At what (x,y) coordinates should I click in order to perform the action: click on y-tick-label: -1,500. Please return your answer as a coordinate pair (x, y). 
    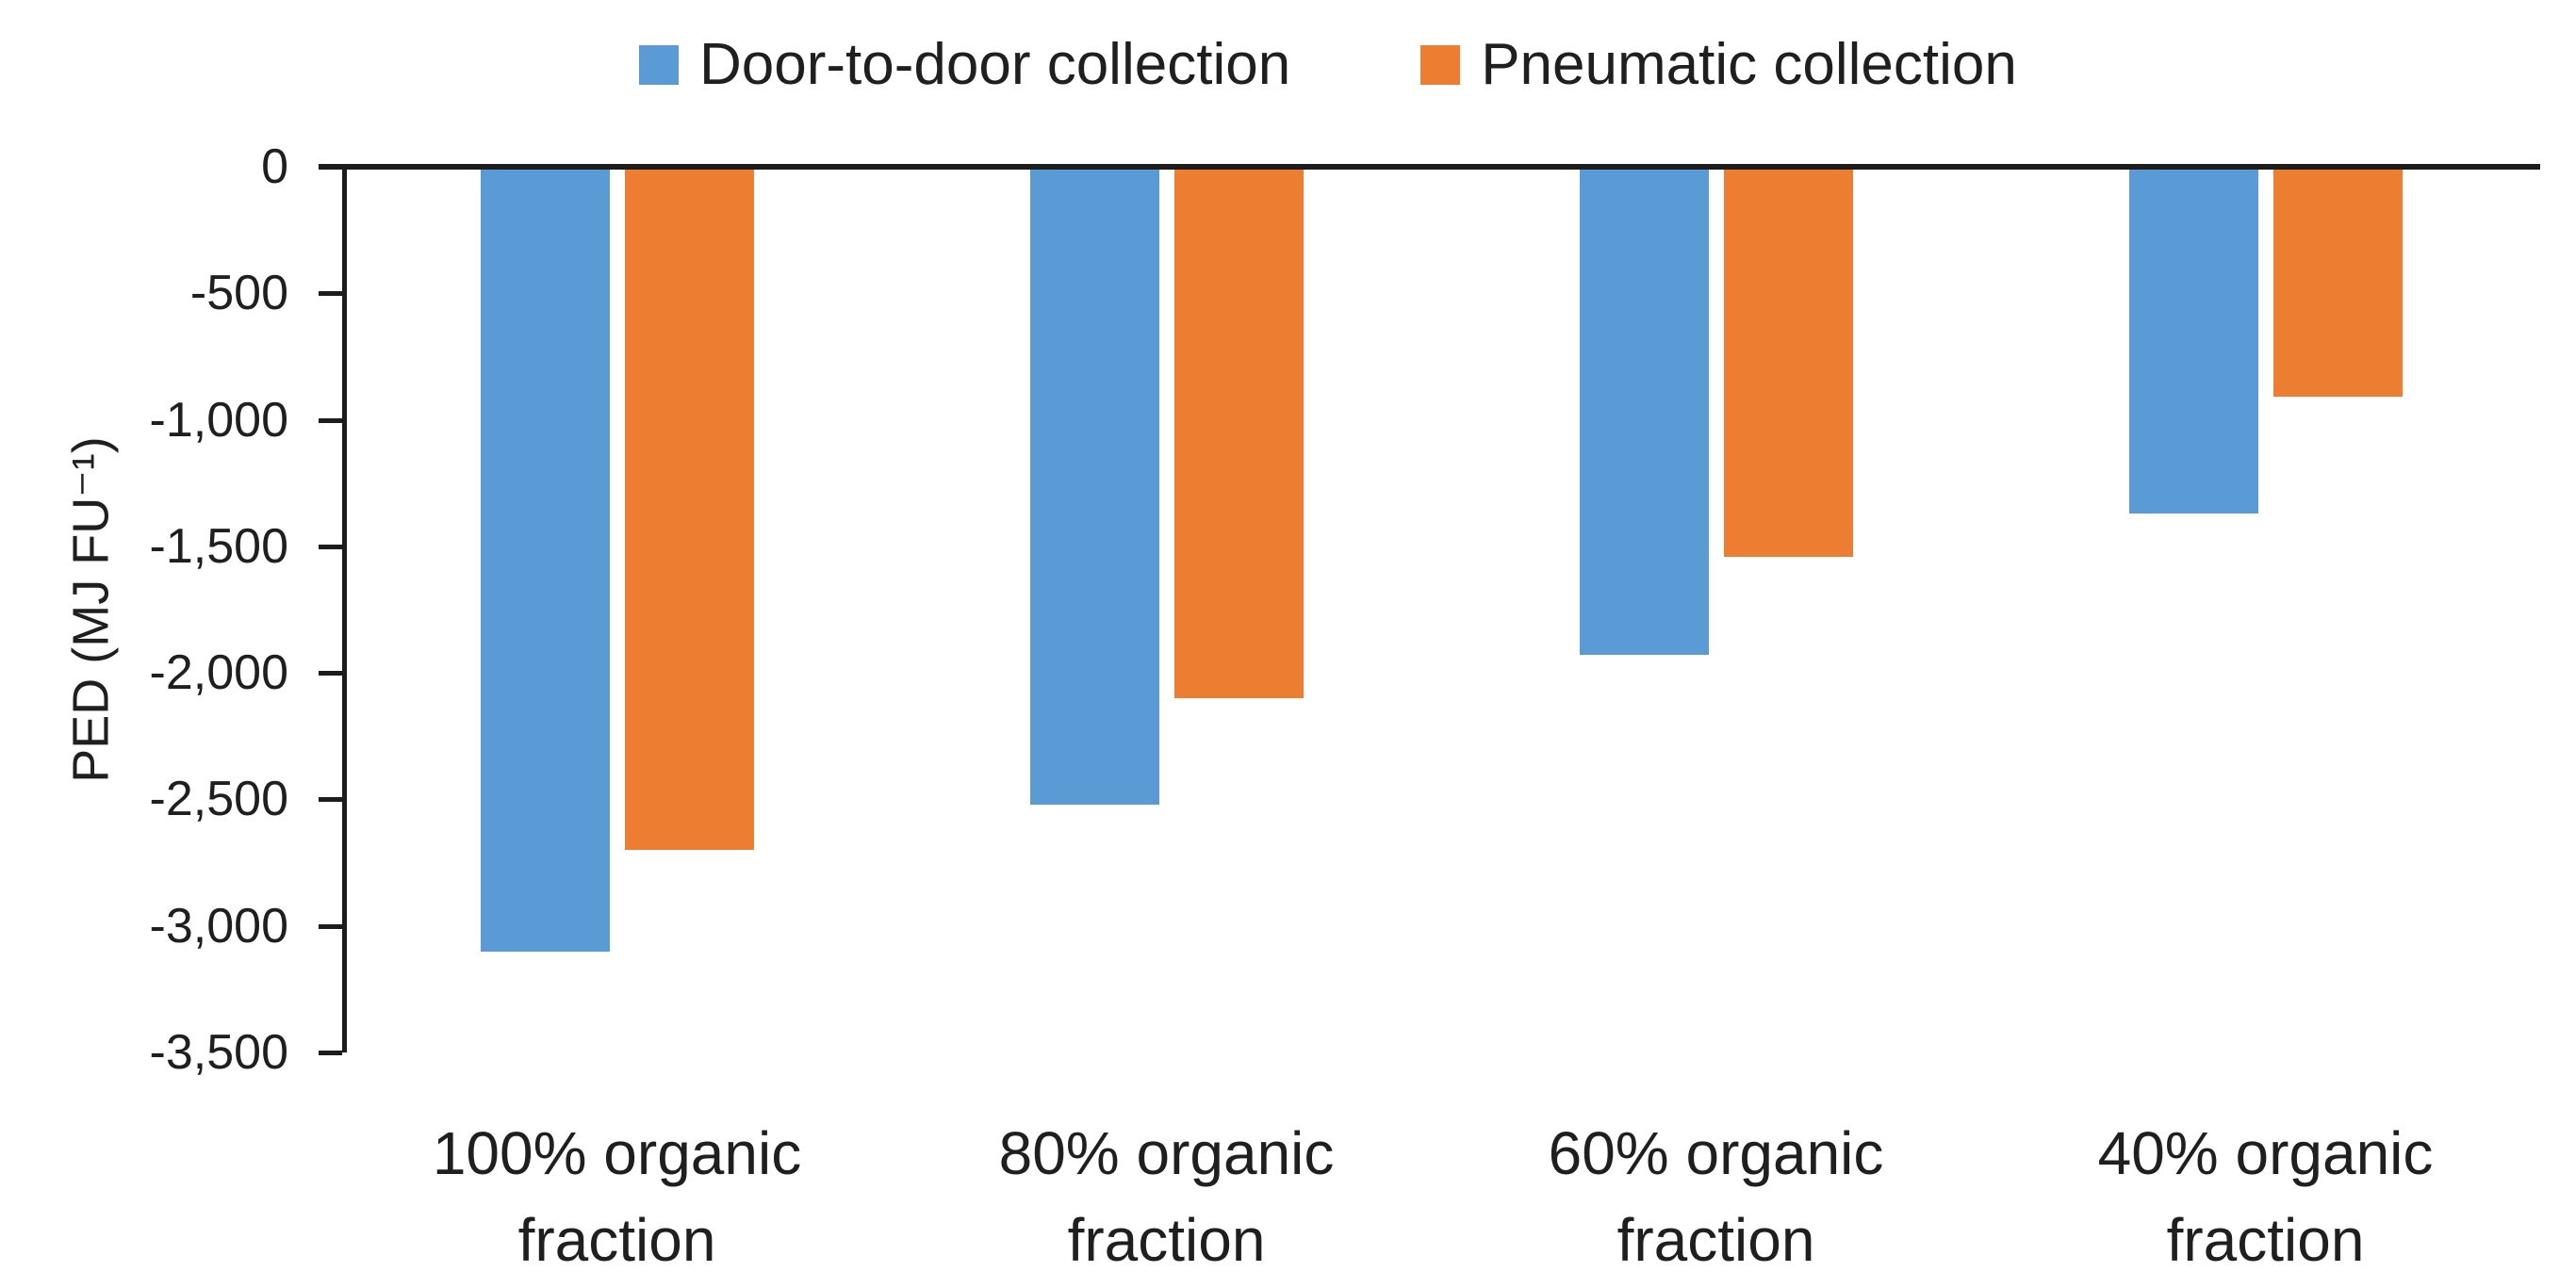
    Looking at the image, I should click on (218, 546).